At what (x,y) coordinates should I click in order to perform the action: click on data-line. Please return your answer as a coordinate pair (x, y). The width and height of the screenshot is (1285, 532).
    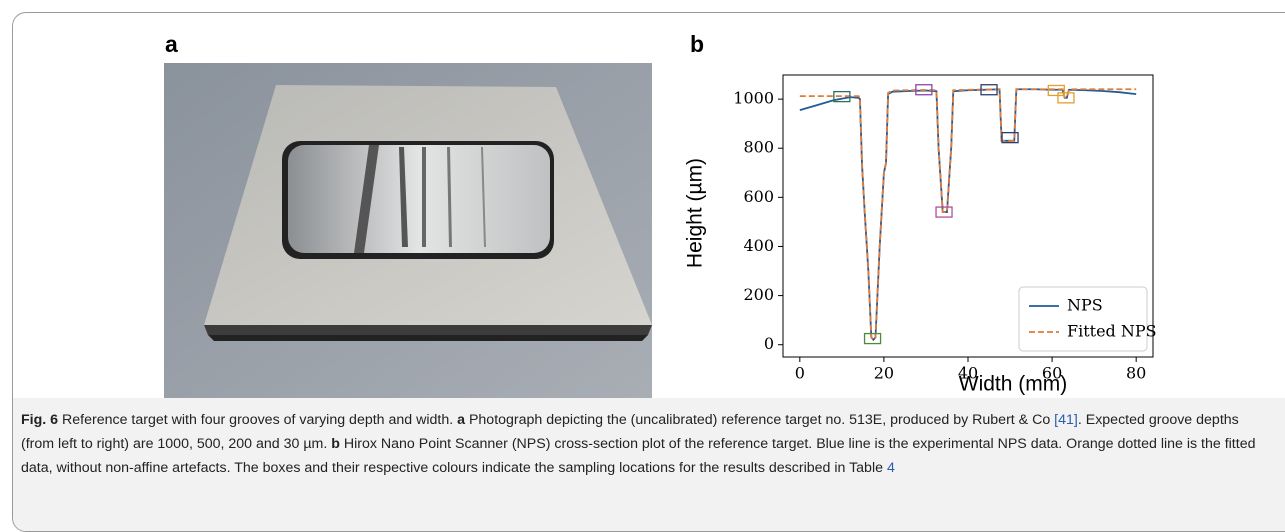
    Looking at the image, I should click on (968, 215).